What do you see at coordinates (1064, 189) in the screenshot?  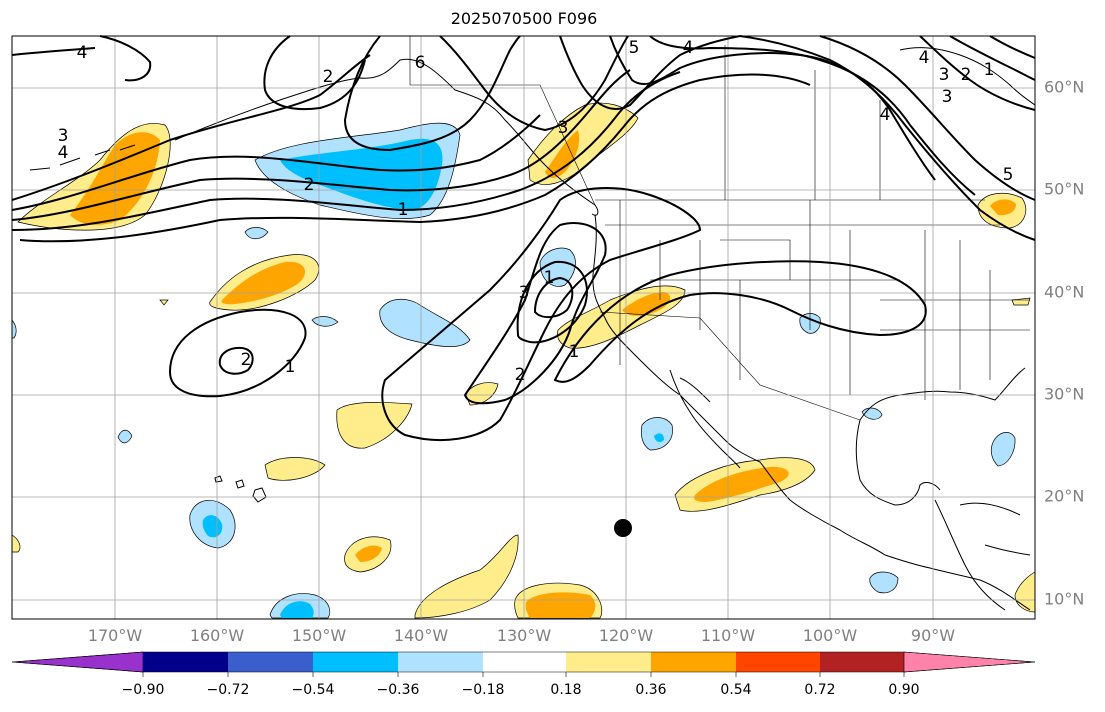 I see `lat-tick-label: 50°N` at bounding box center [1064, 189].